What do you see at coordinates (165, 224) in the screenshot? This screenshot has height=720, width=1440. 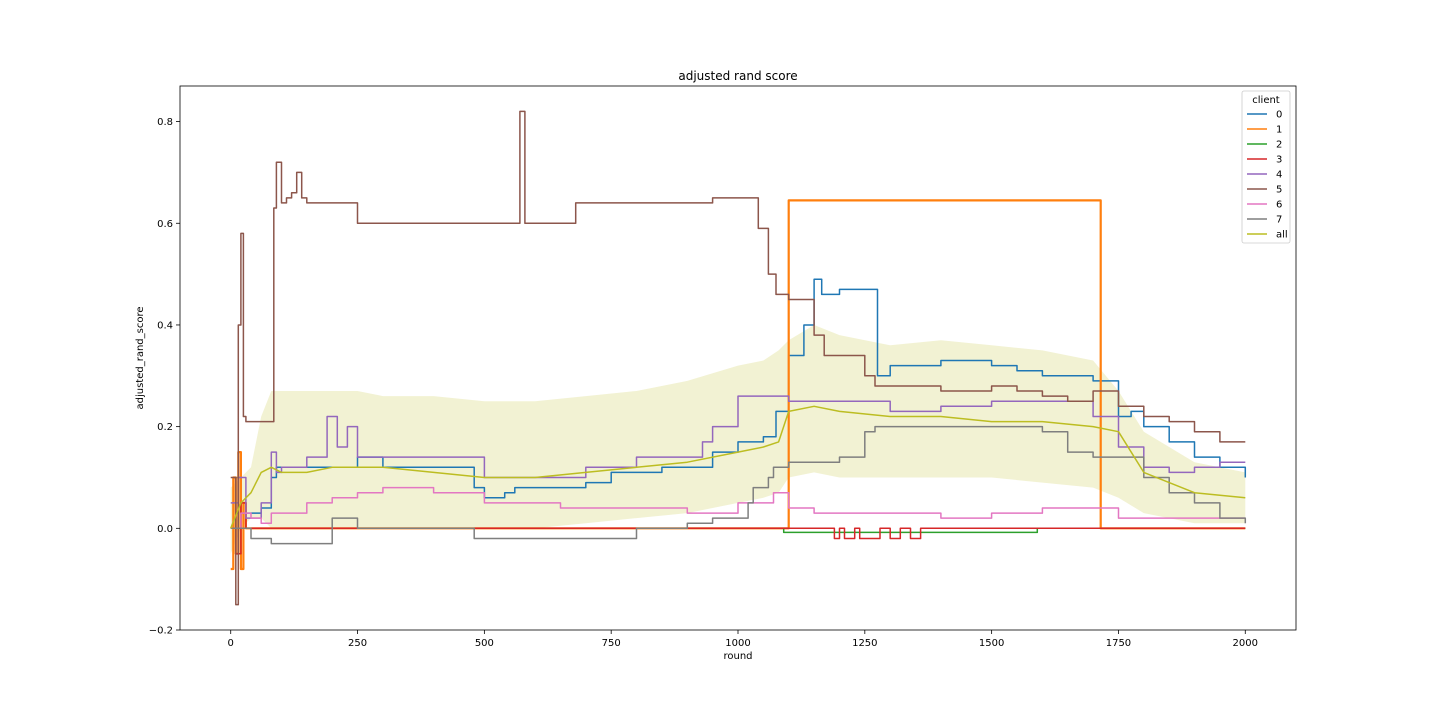 I see `y-tick-label: 0.6` at bounding box center [165, 224].